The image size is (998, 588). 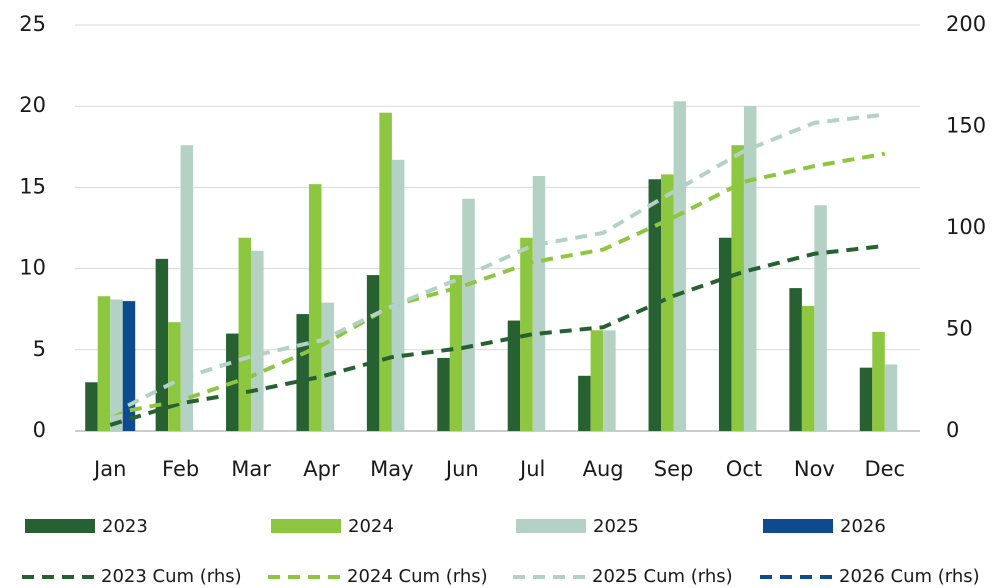 I want to click on legend-label: 2023 Cum (rhs), so click(x=171, y=576).